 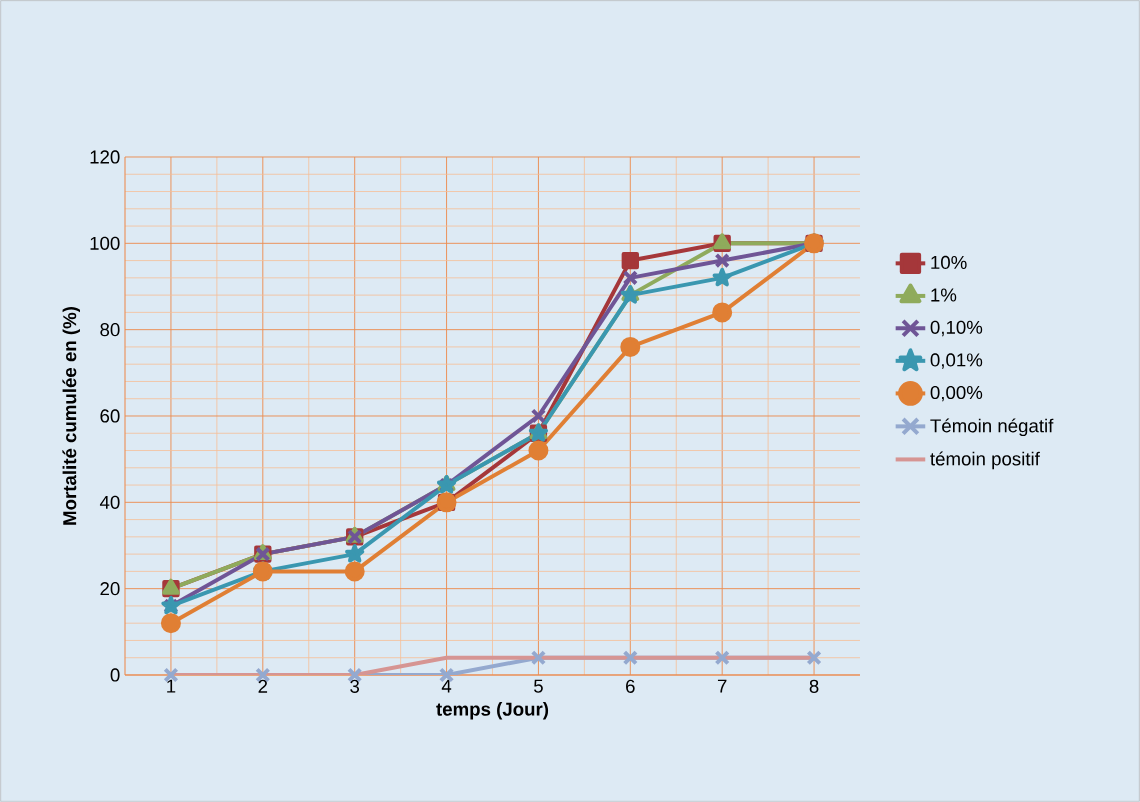 What do you see at coordinates (263, 686) in the screenshot?
I see `x-tick-label: 2` at bounding box center [263, 686].